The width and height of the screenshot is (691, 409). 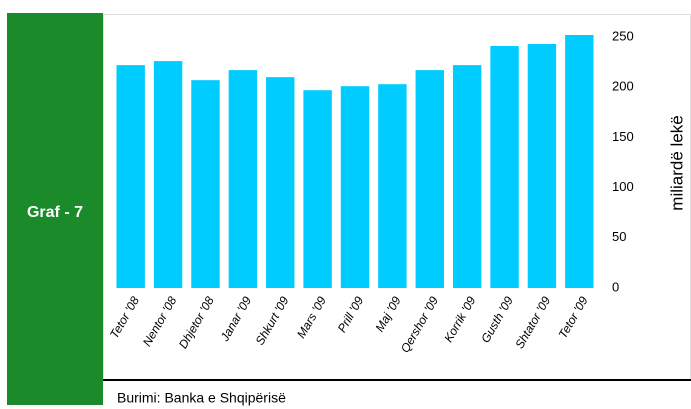 What do you see at coordinates (459, 319) in the screenshot?
I see `x-tick-label: Korrik '09` at bounding box center [459, 319].